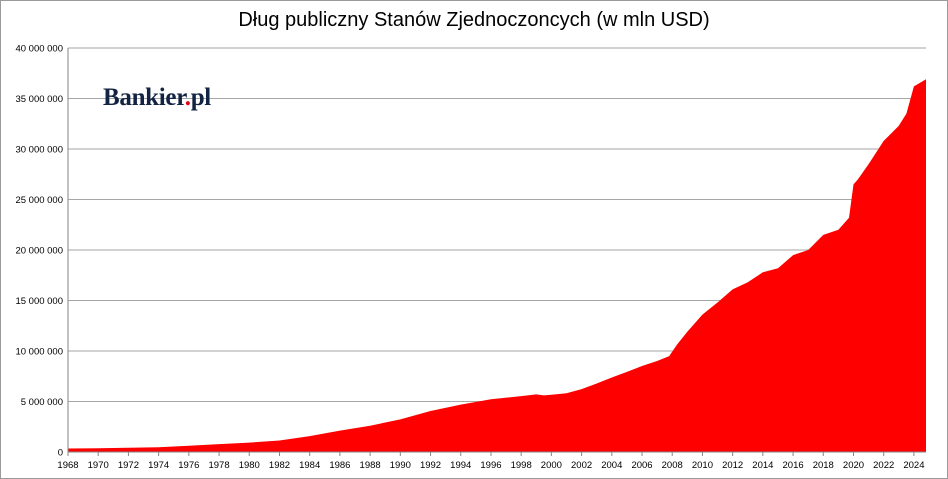 This screenshot has width=948, height=479. I want to click on x-tick-label: 1972, so click(128, 465).